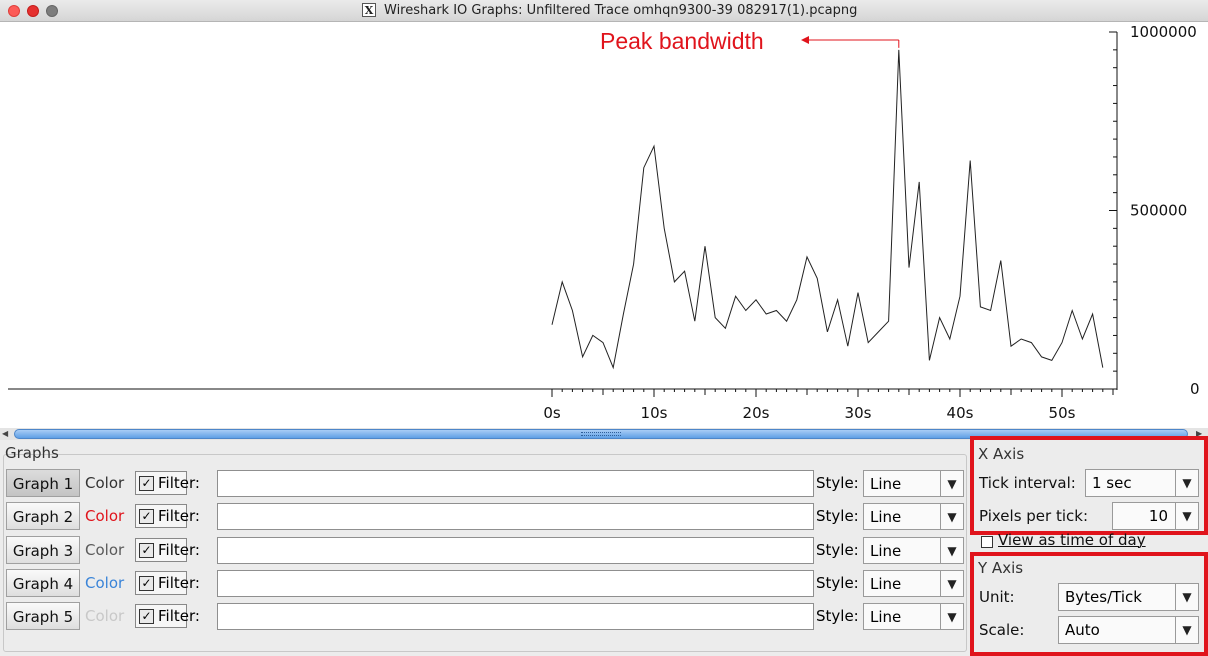 This screenshot has width=1208, height=656. I want to click on scroll-left-arrow-icon: ◀, so click(5, 433).